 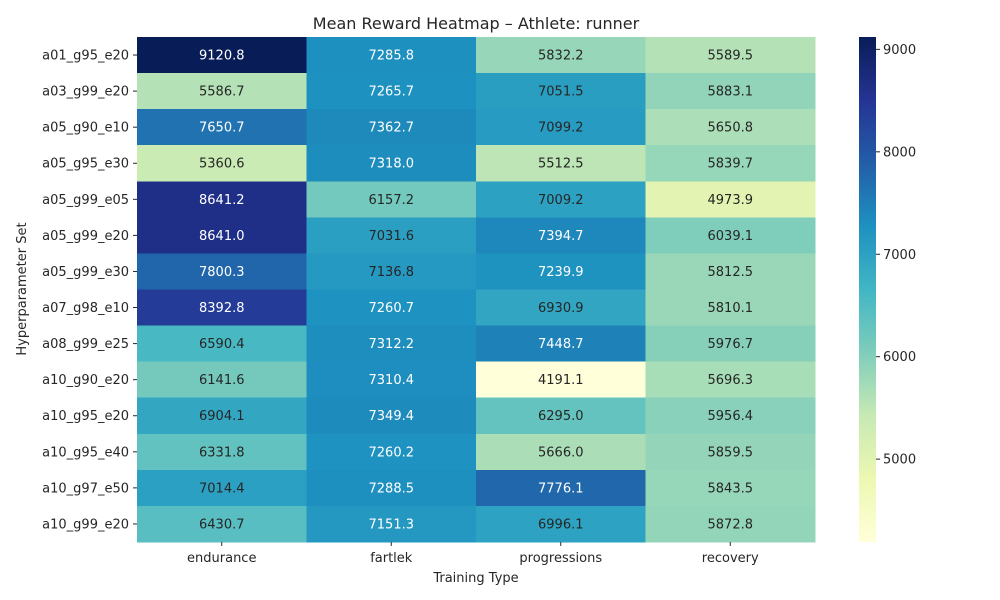 I want to click on x-tick-label: progressions, so click(x=560, y=558).